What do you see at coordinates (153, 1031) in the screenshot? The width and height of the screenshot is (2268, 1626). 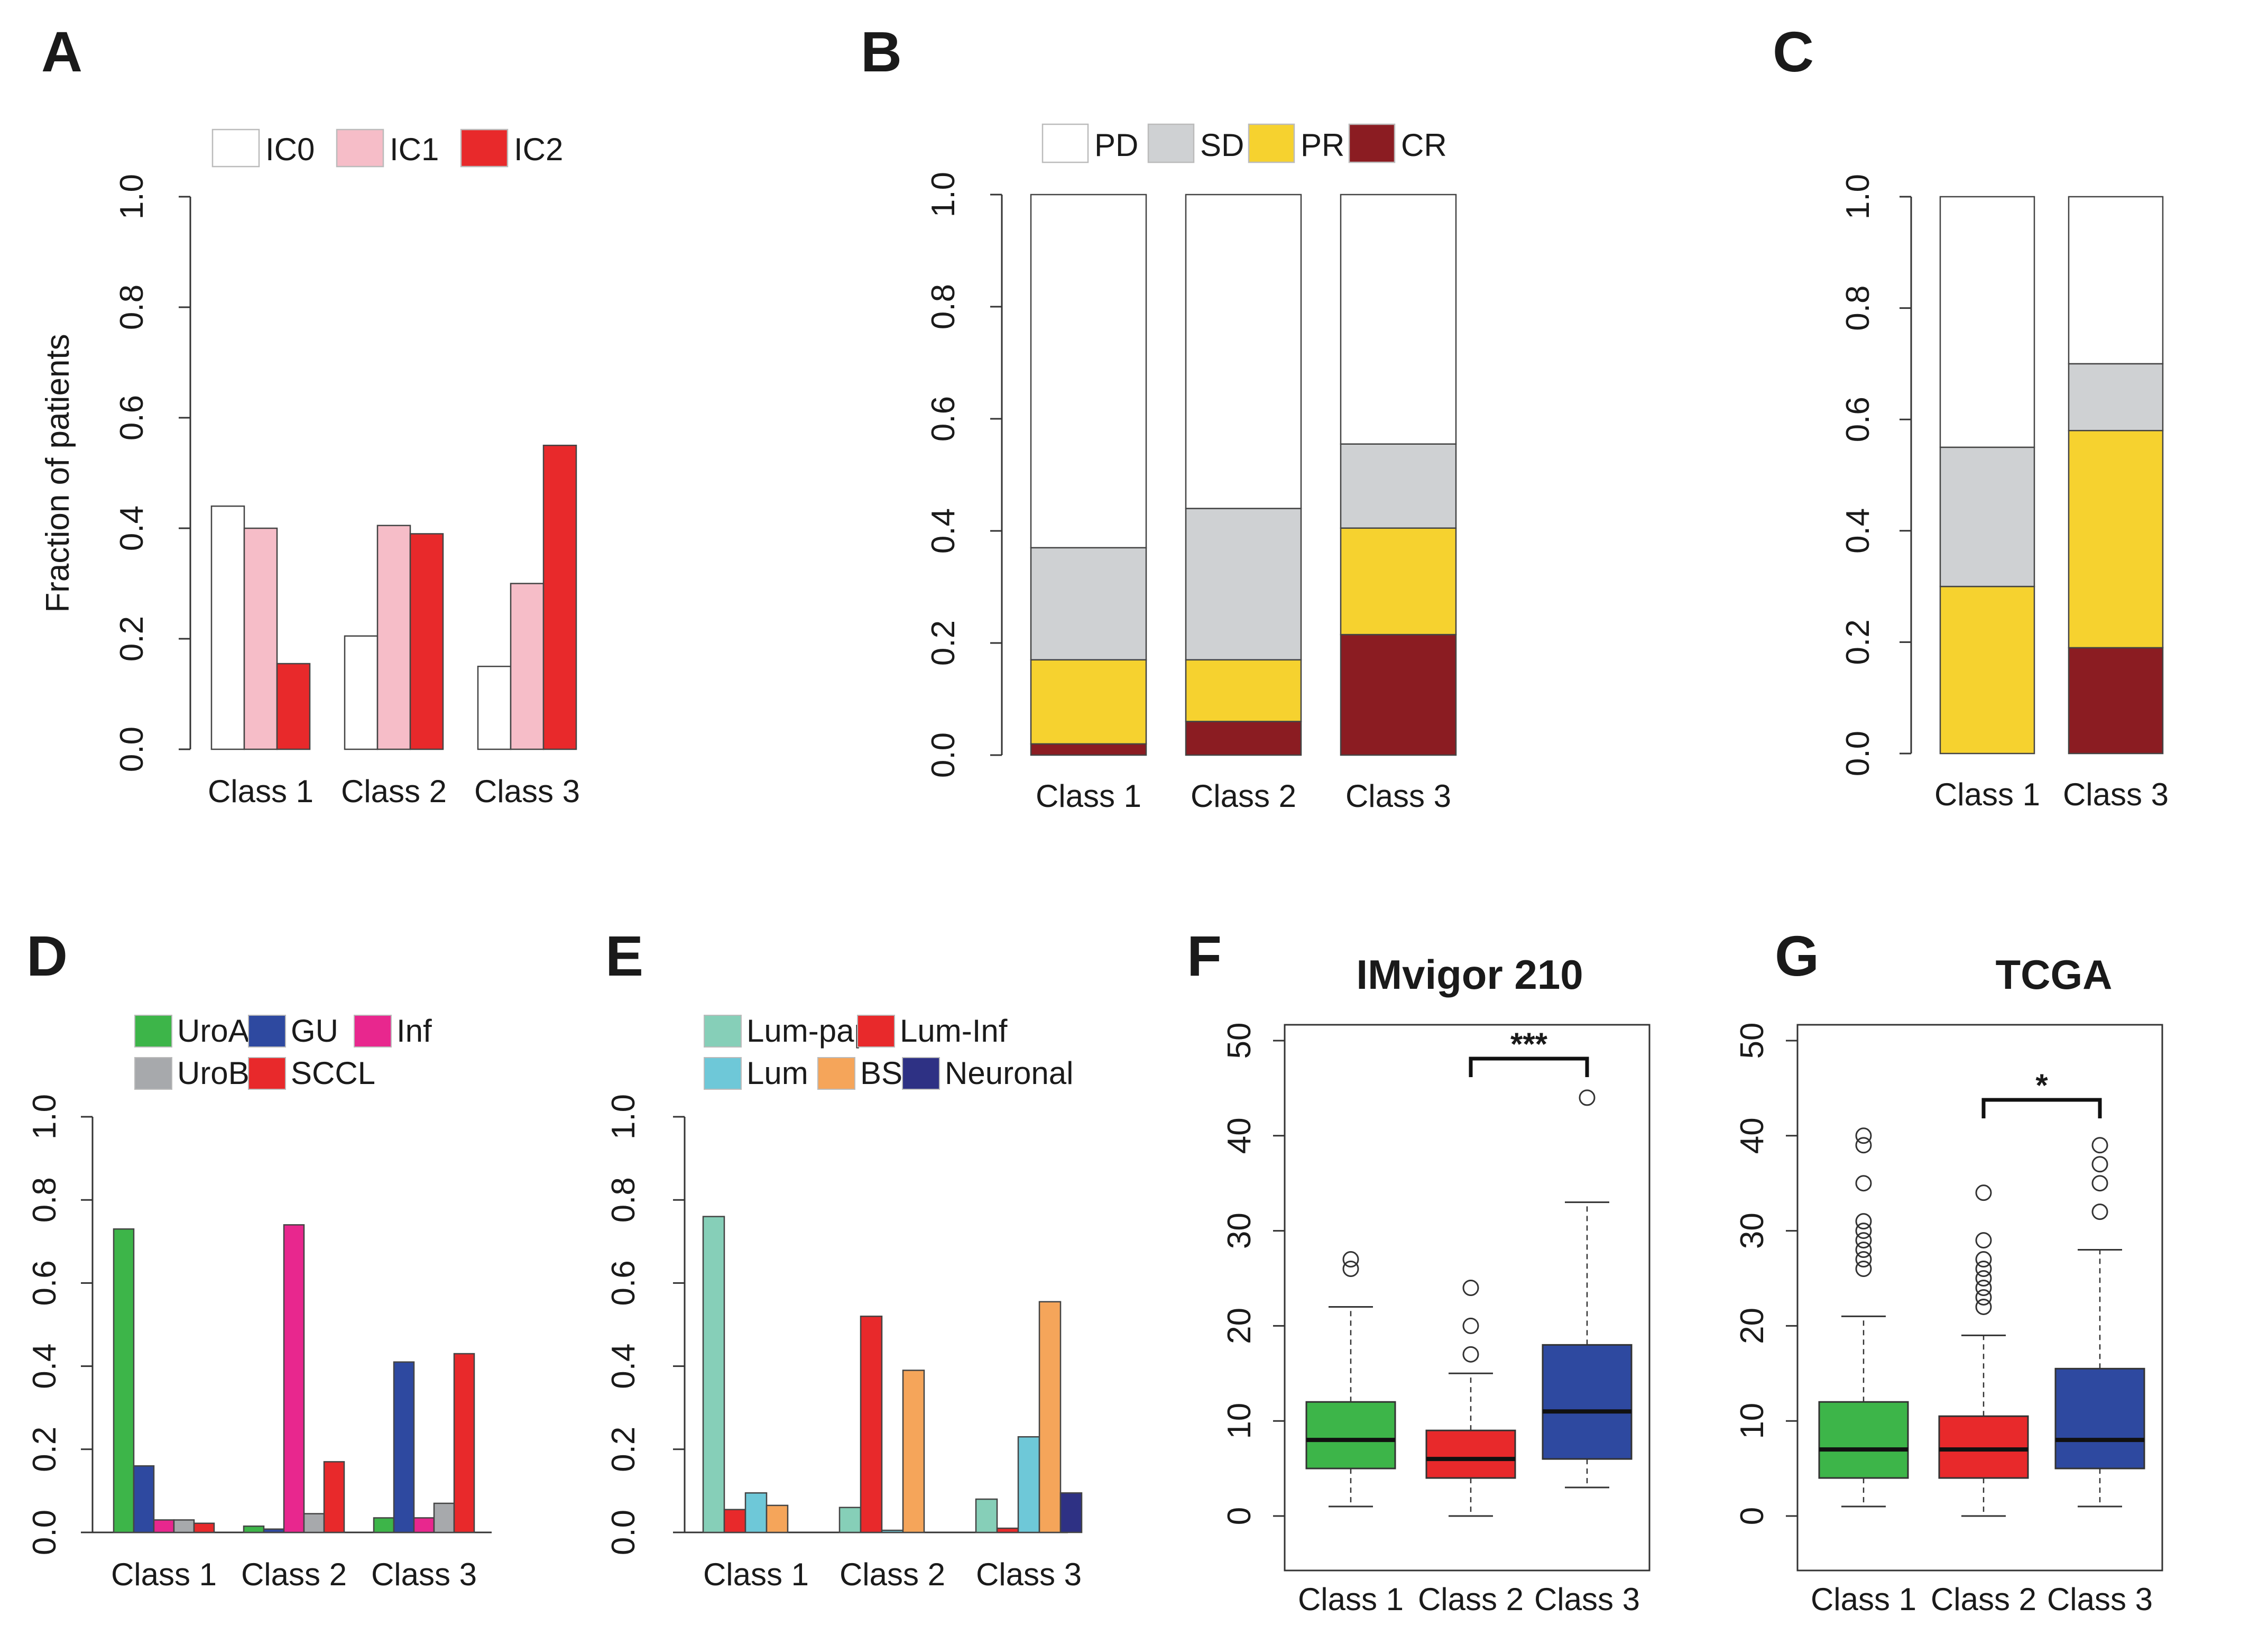 I see `legend-swatch-uroa` at bounding box center [153, 1031].